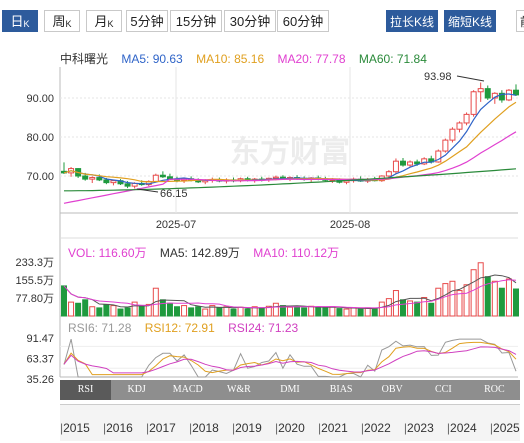  Describe the element at coordinates (494, 389) in the screenshot. I see `indicator-tab-roc: ROC` at that location.